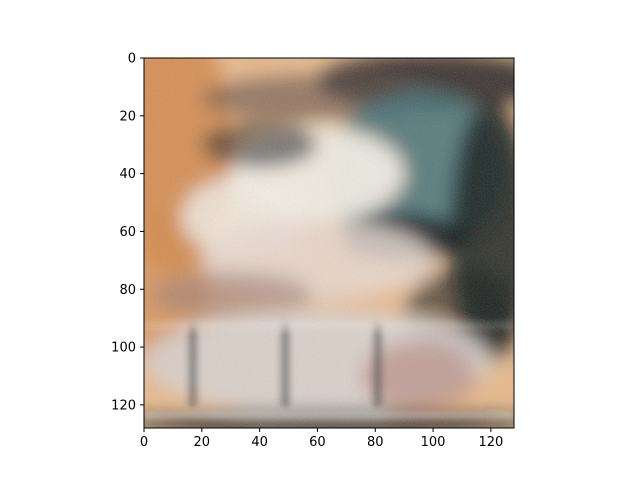 This screenshot has height=480, width=640. Describe the element at coordinates (123, 348) in the screenshot. I see `y-tick-label: 100` at that location.